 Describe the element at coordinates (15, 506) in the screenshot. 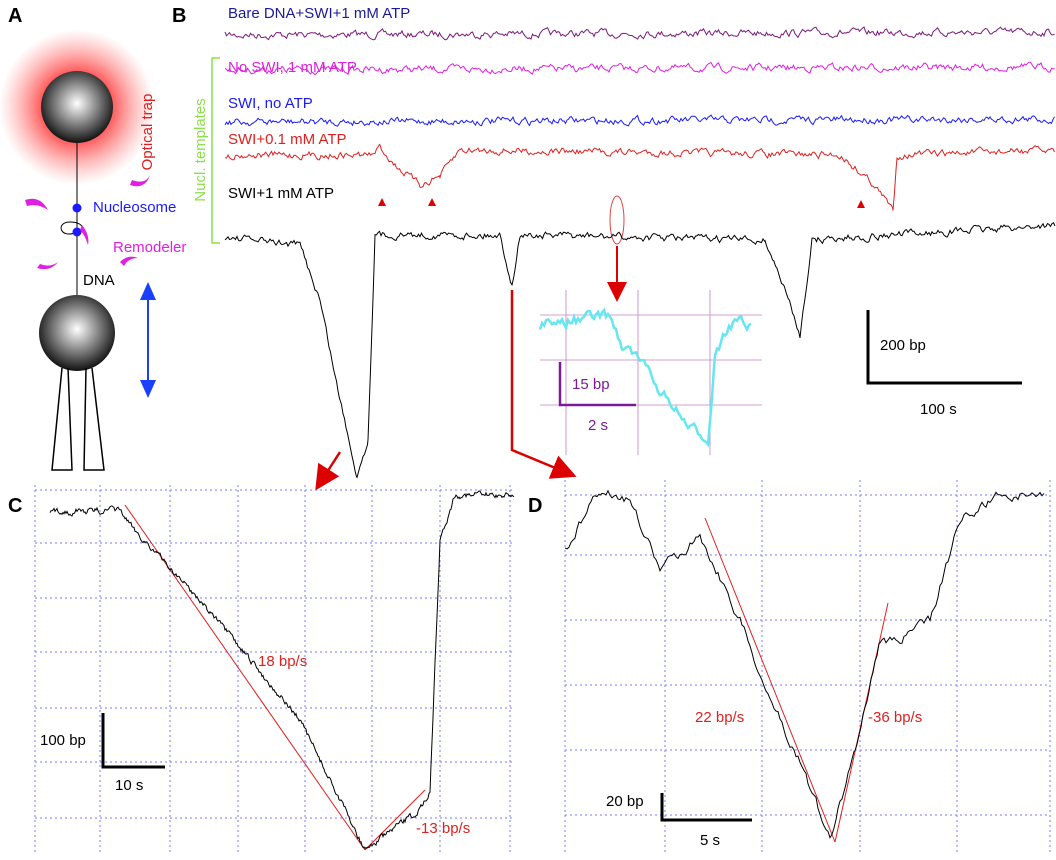

I see `panel-label: C` at that location.